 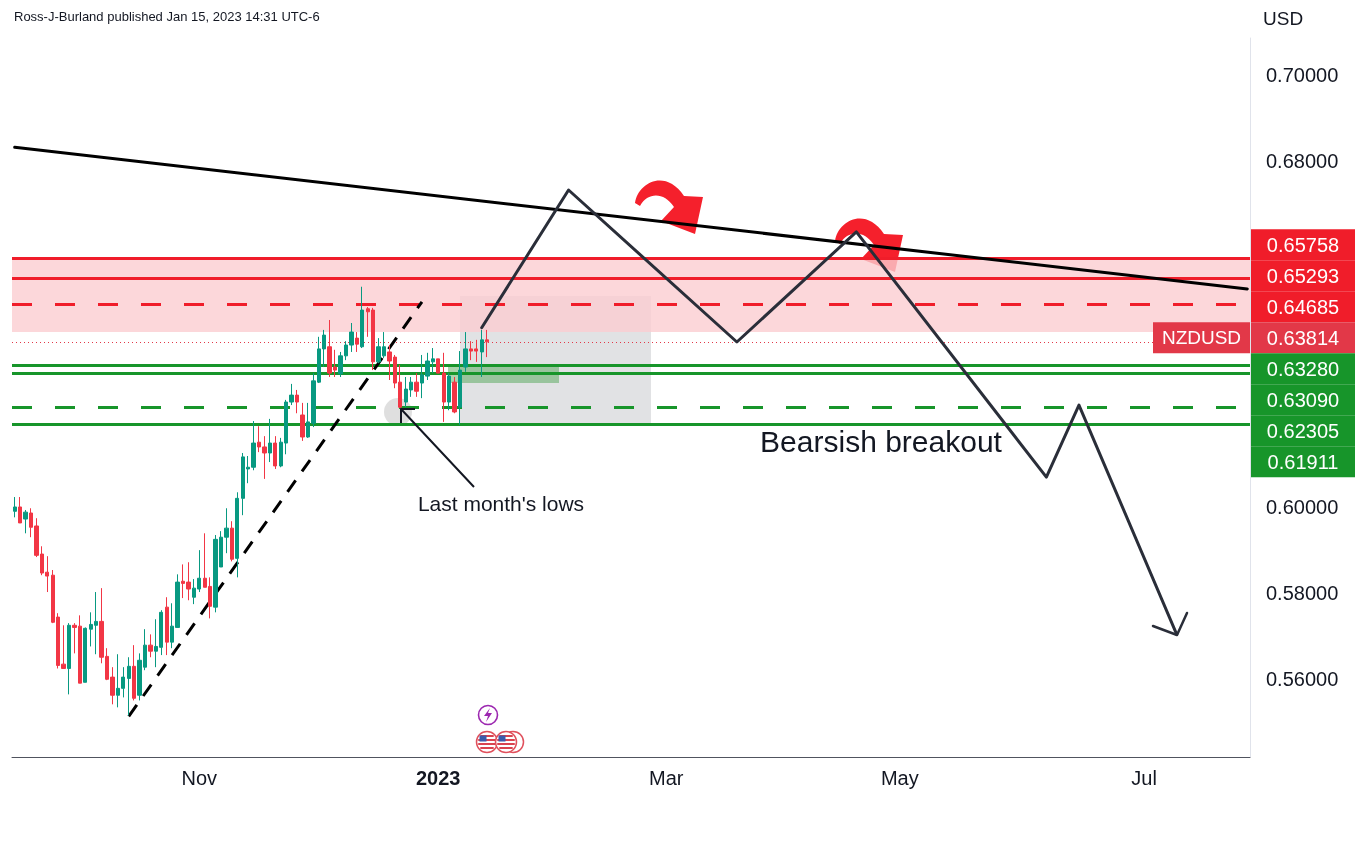 What do you see at coordinates (1302, 74) in the screenshot?
I see `y-tick-label: 0.70000` at bounding box center [1302, 74].